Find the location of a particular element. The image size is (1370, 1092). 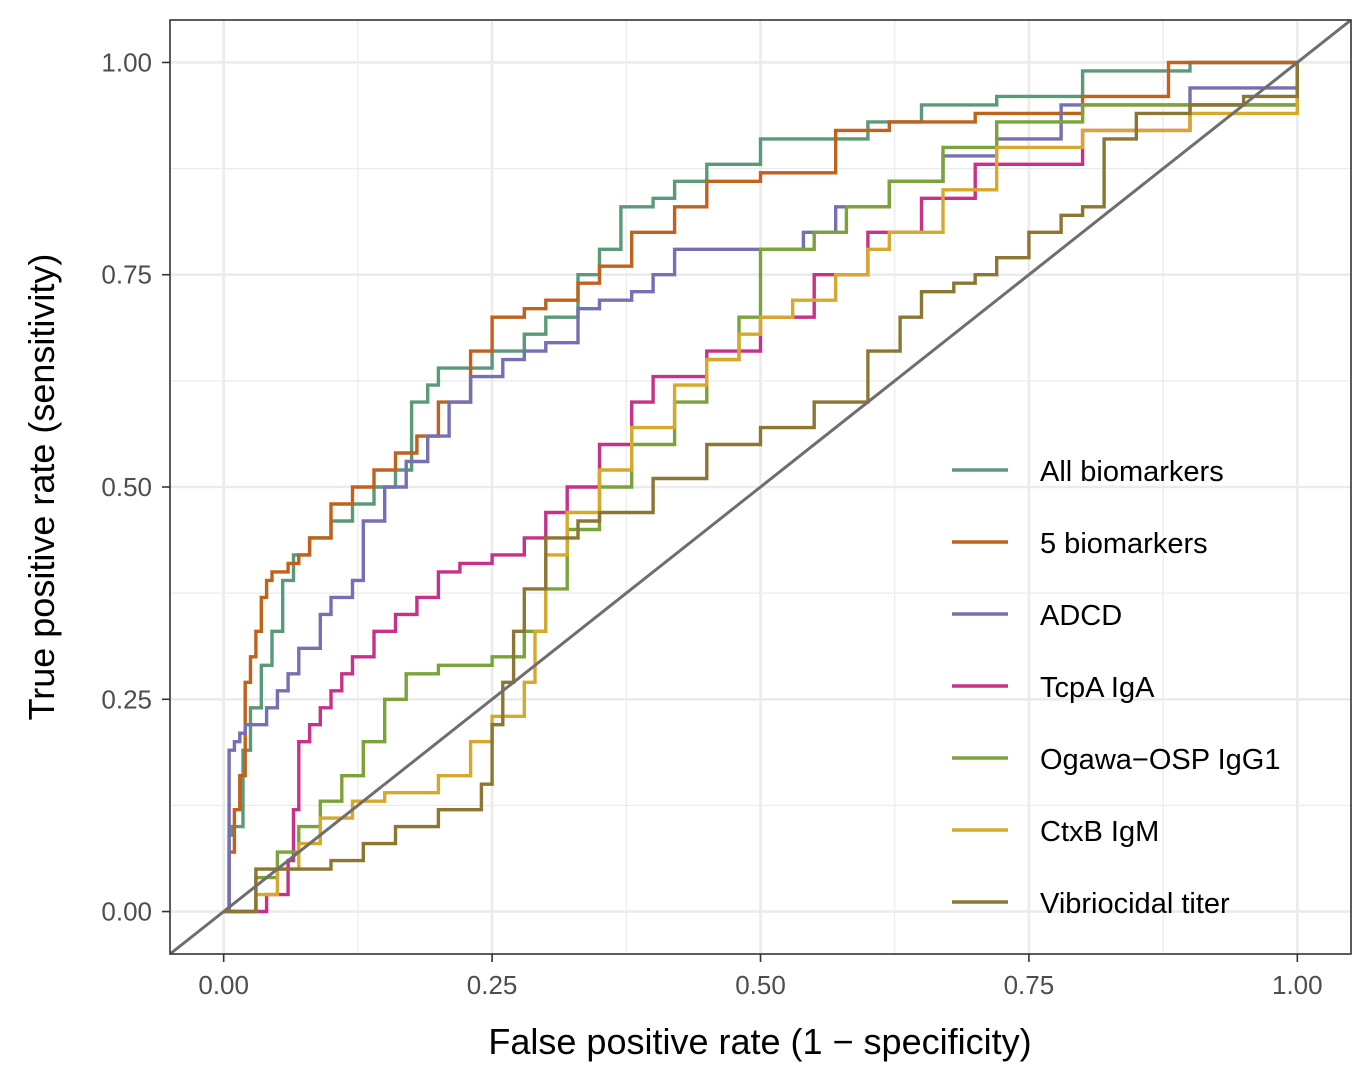

x-tick-label: 1.00 is located at coordinates (1297, 985).